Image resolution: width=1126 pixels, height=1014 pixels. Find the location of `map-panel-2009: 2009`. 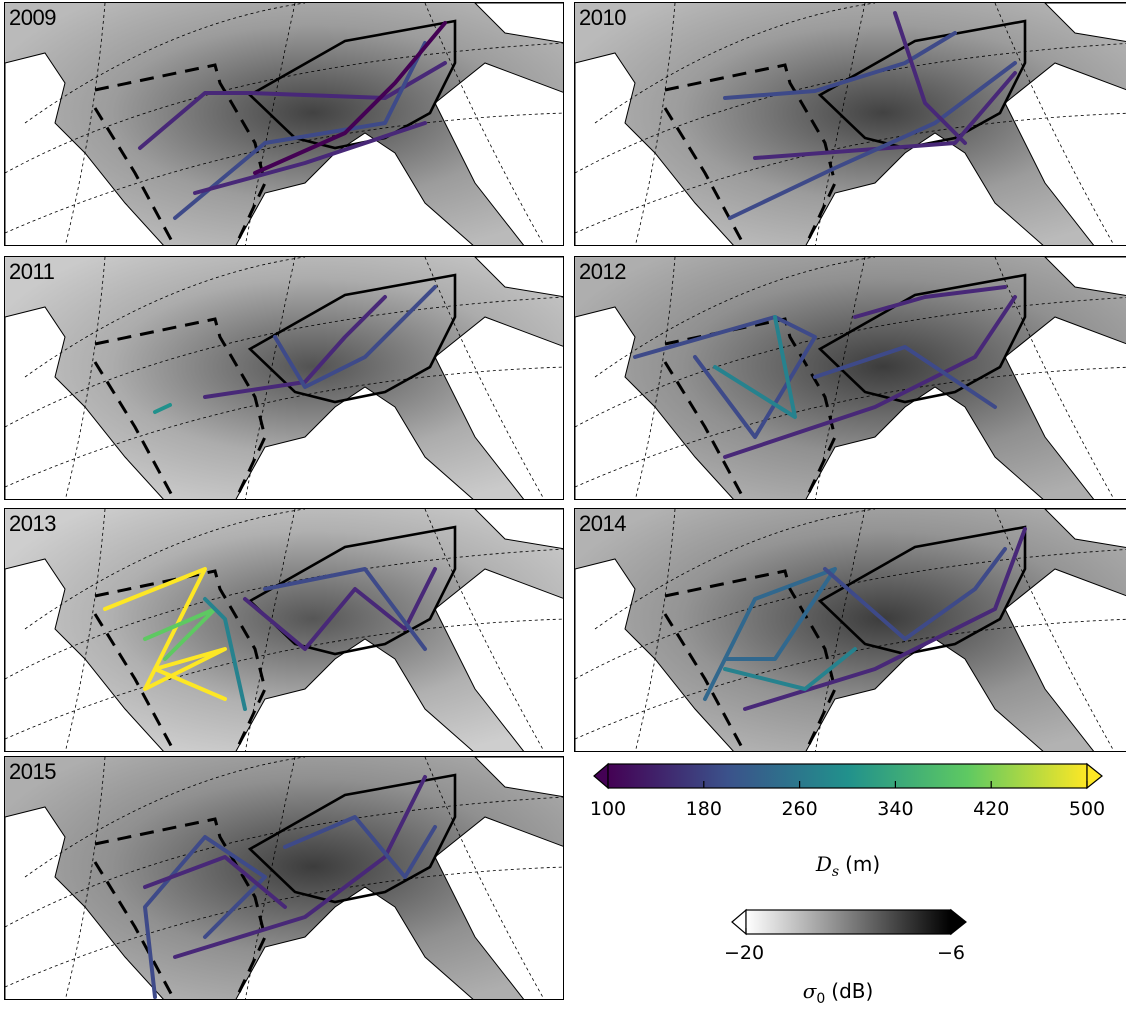

map-panel-2009: 2009 is located at coordinates (284, 124).